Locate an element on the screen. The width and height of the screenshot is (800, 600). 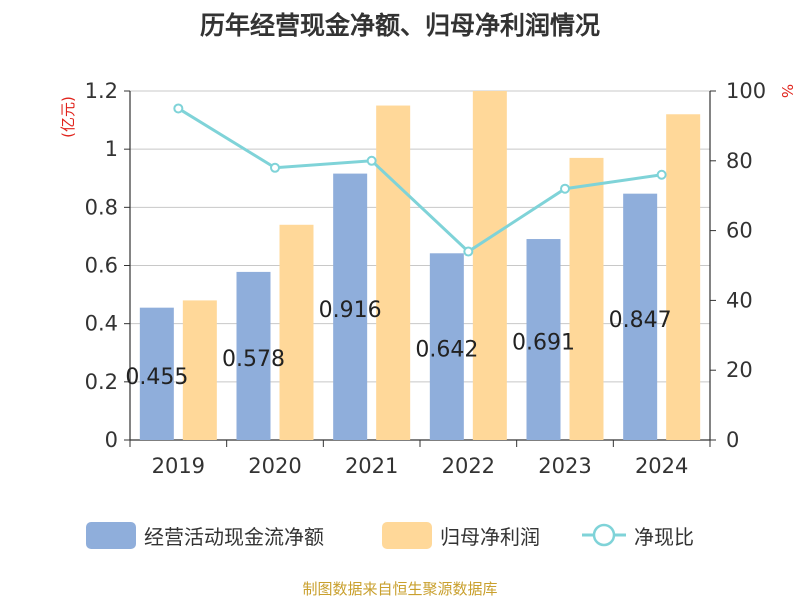
data-label-cash-flow: 0.578 is located at coordinates (253, 359).